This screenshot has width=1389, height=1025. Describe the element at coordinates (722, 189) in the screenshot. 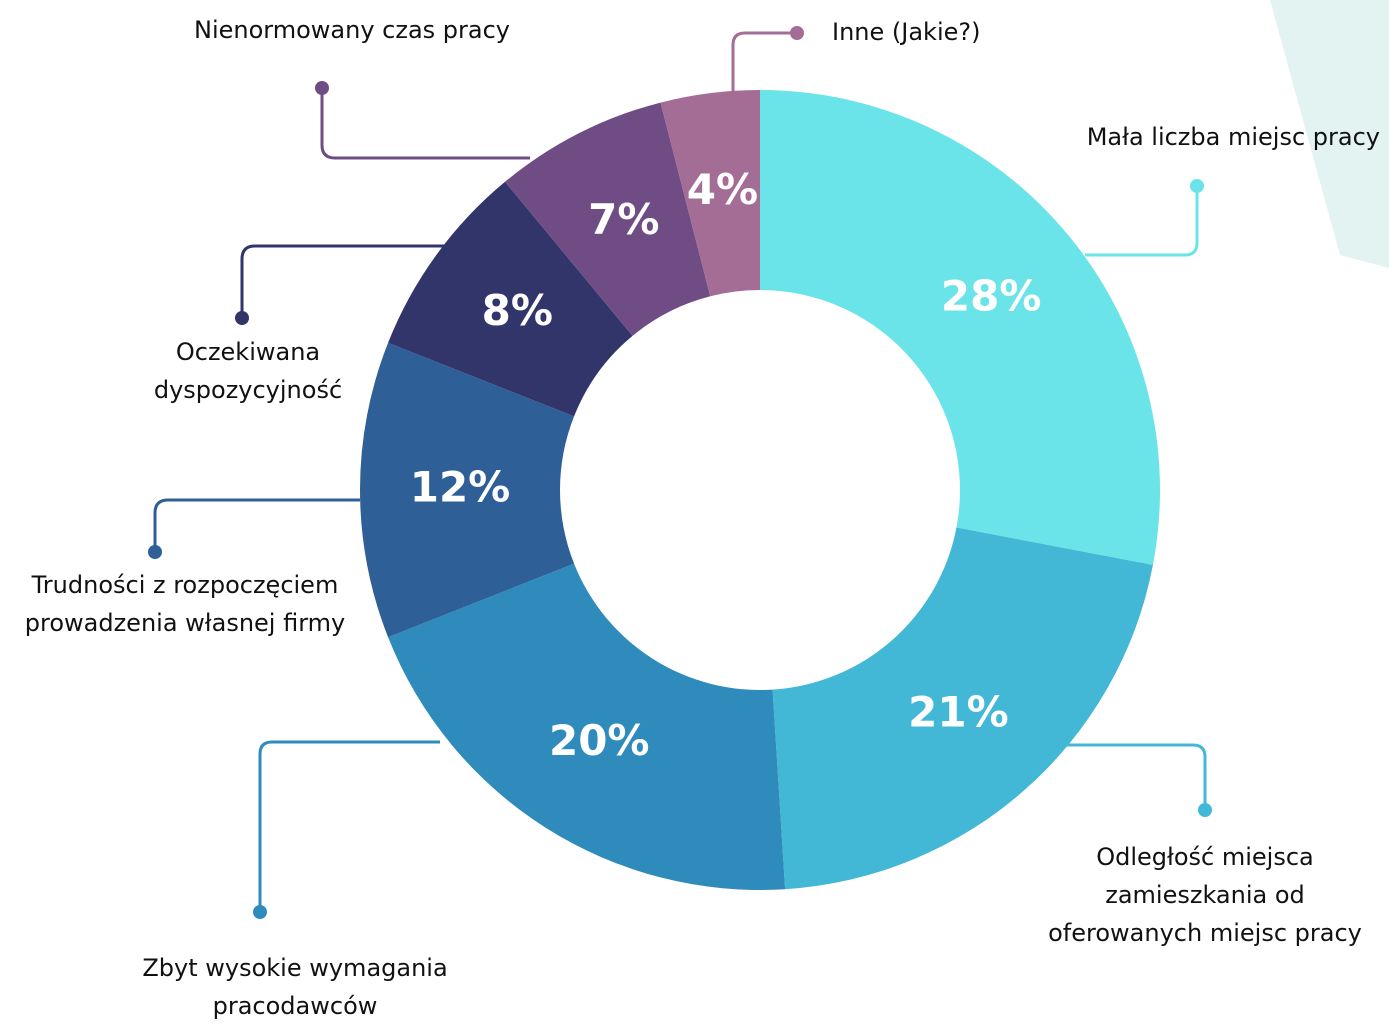

I see `value-label: 4%` at that location.